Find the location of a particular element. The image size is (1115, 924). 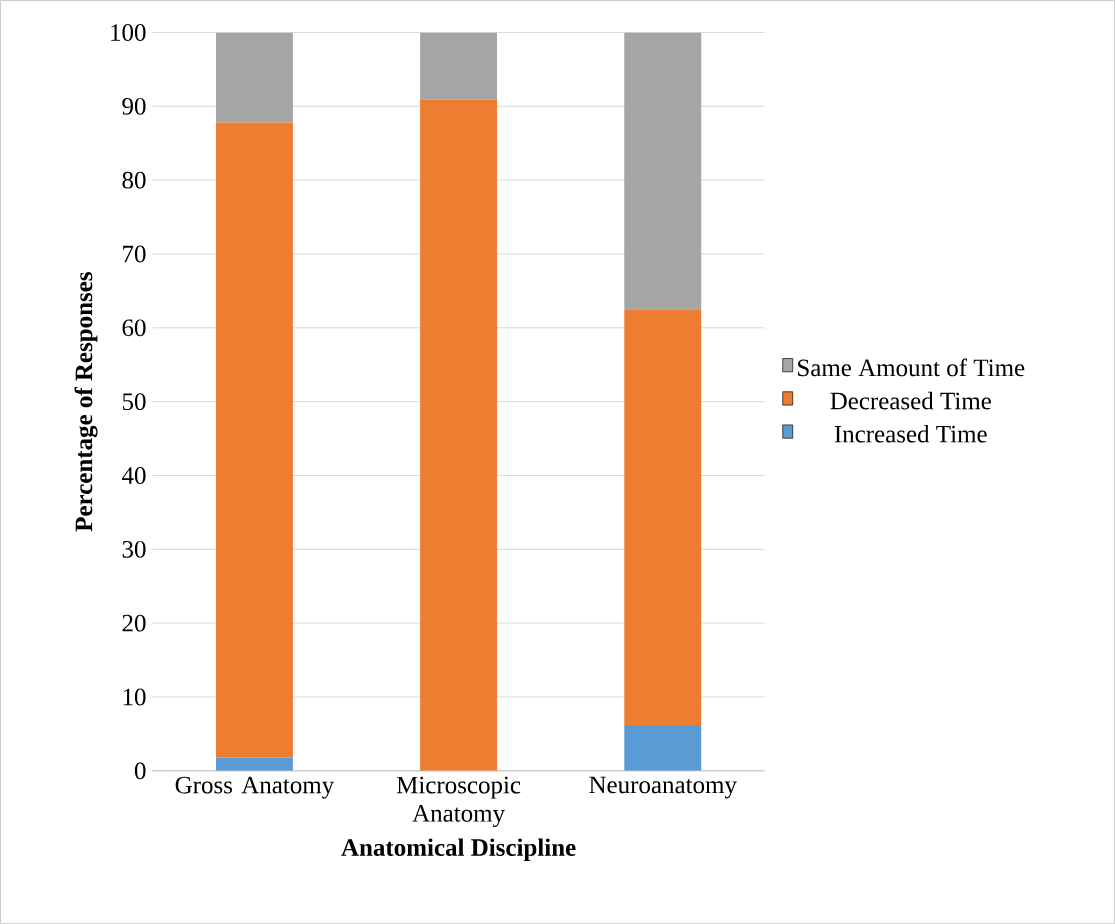

y-tick-label: 10 is located at coordinates (134, 697).